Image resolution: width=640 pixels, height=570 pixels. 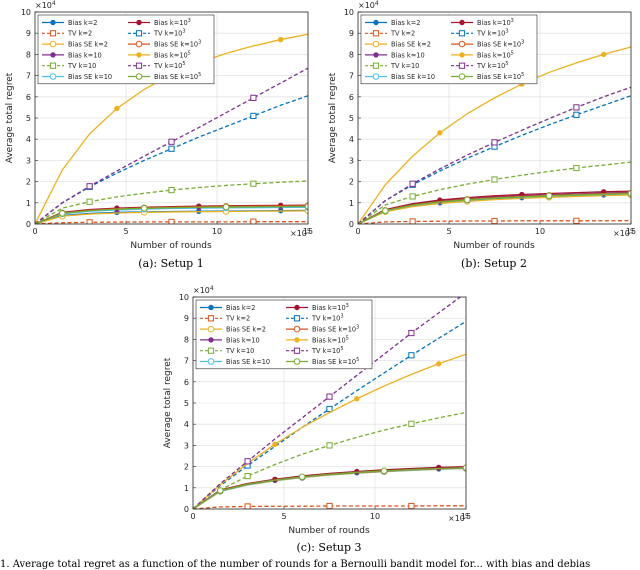 I want to click on legend-item: Bias k=10, so click(x=395, y=55).